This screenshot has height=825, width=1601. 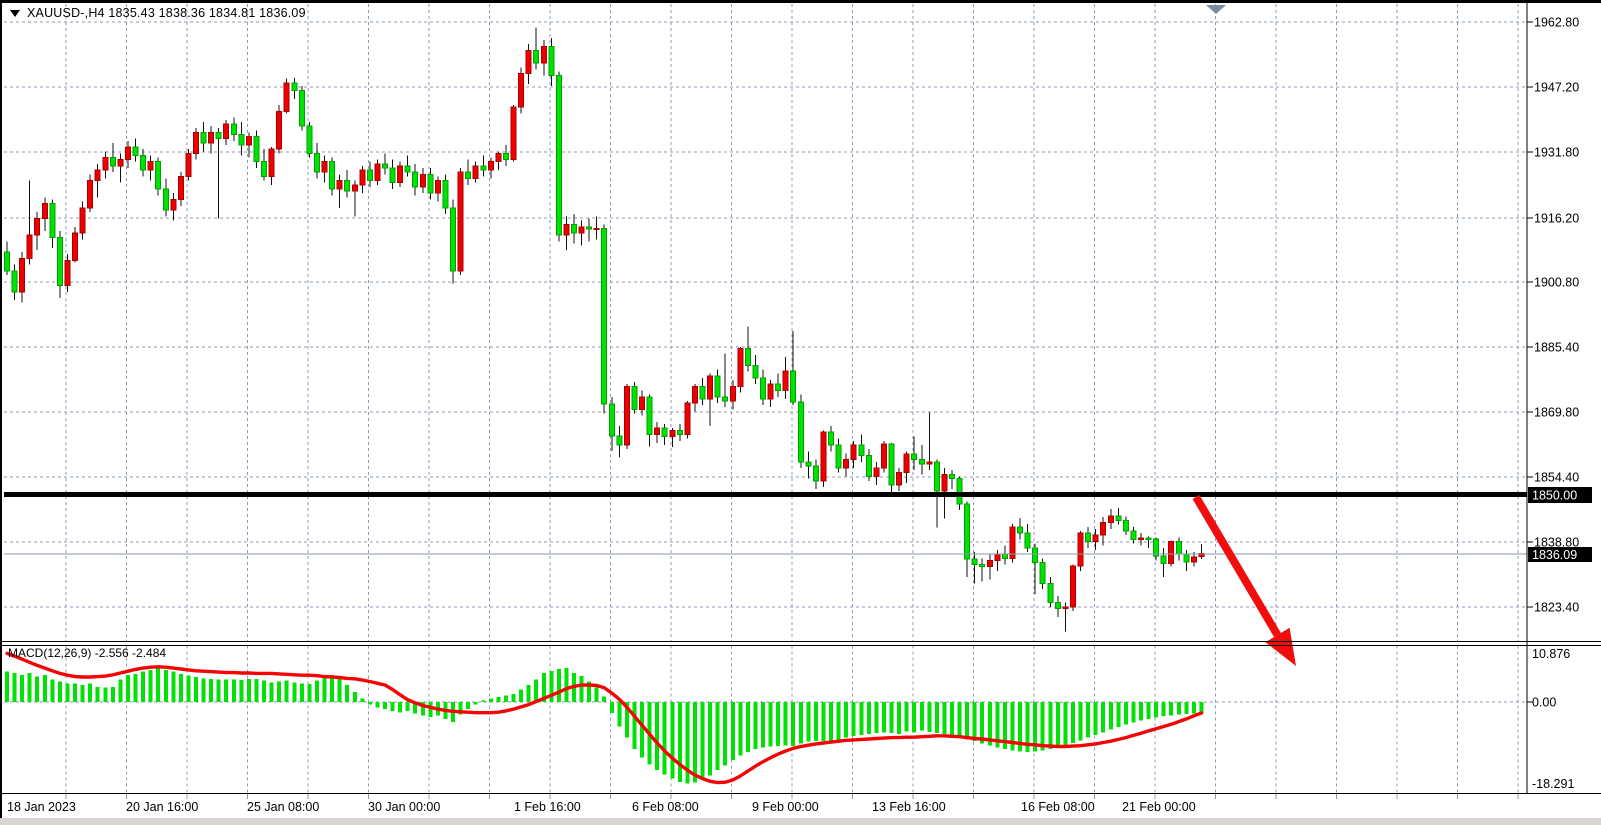 I want to click on trend-arrow-head, so click(x=1280, y=646).